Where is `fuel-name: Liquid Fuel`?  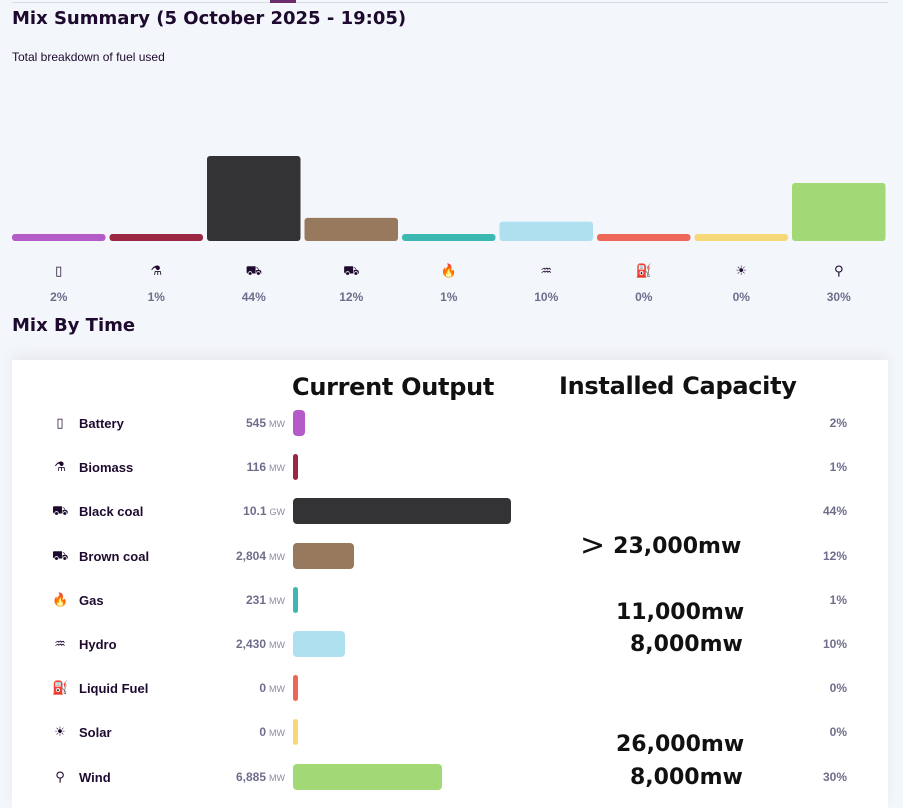 fuel-name: Liquid Fuel is located at coordinates (114, 689).